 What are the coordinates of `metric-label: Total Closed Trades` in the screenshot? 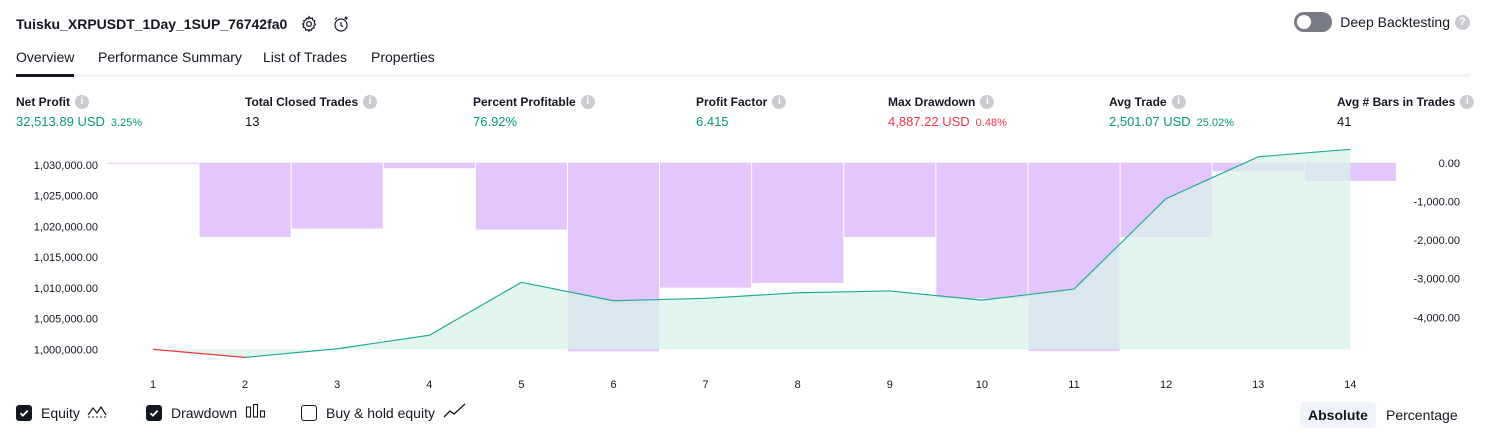 It's located at (302, 101).